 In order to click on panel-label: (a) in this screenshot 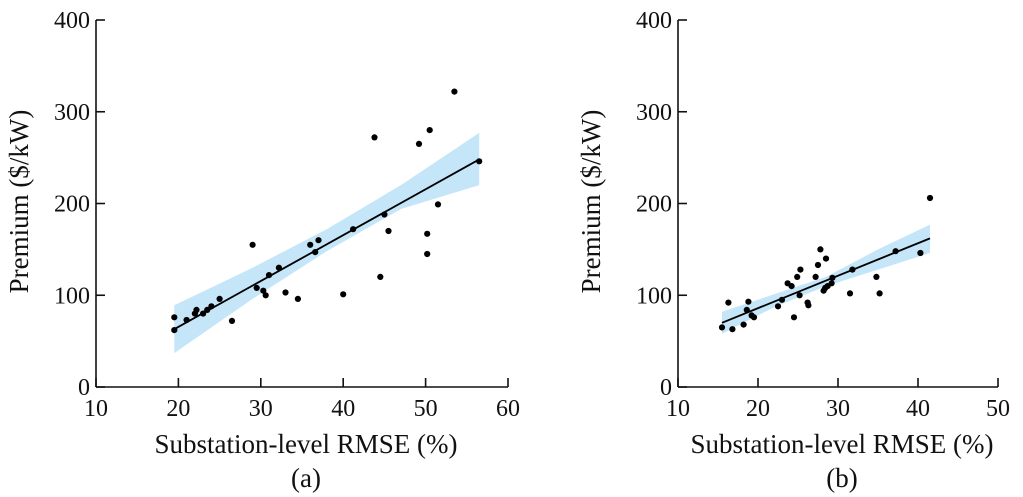, I will do `click(306, 478)`.